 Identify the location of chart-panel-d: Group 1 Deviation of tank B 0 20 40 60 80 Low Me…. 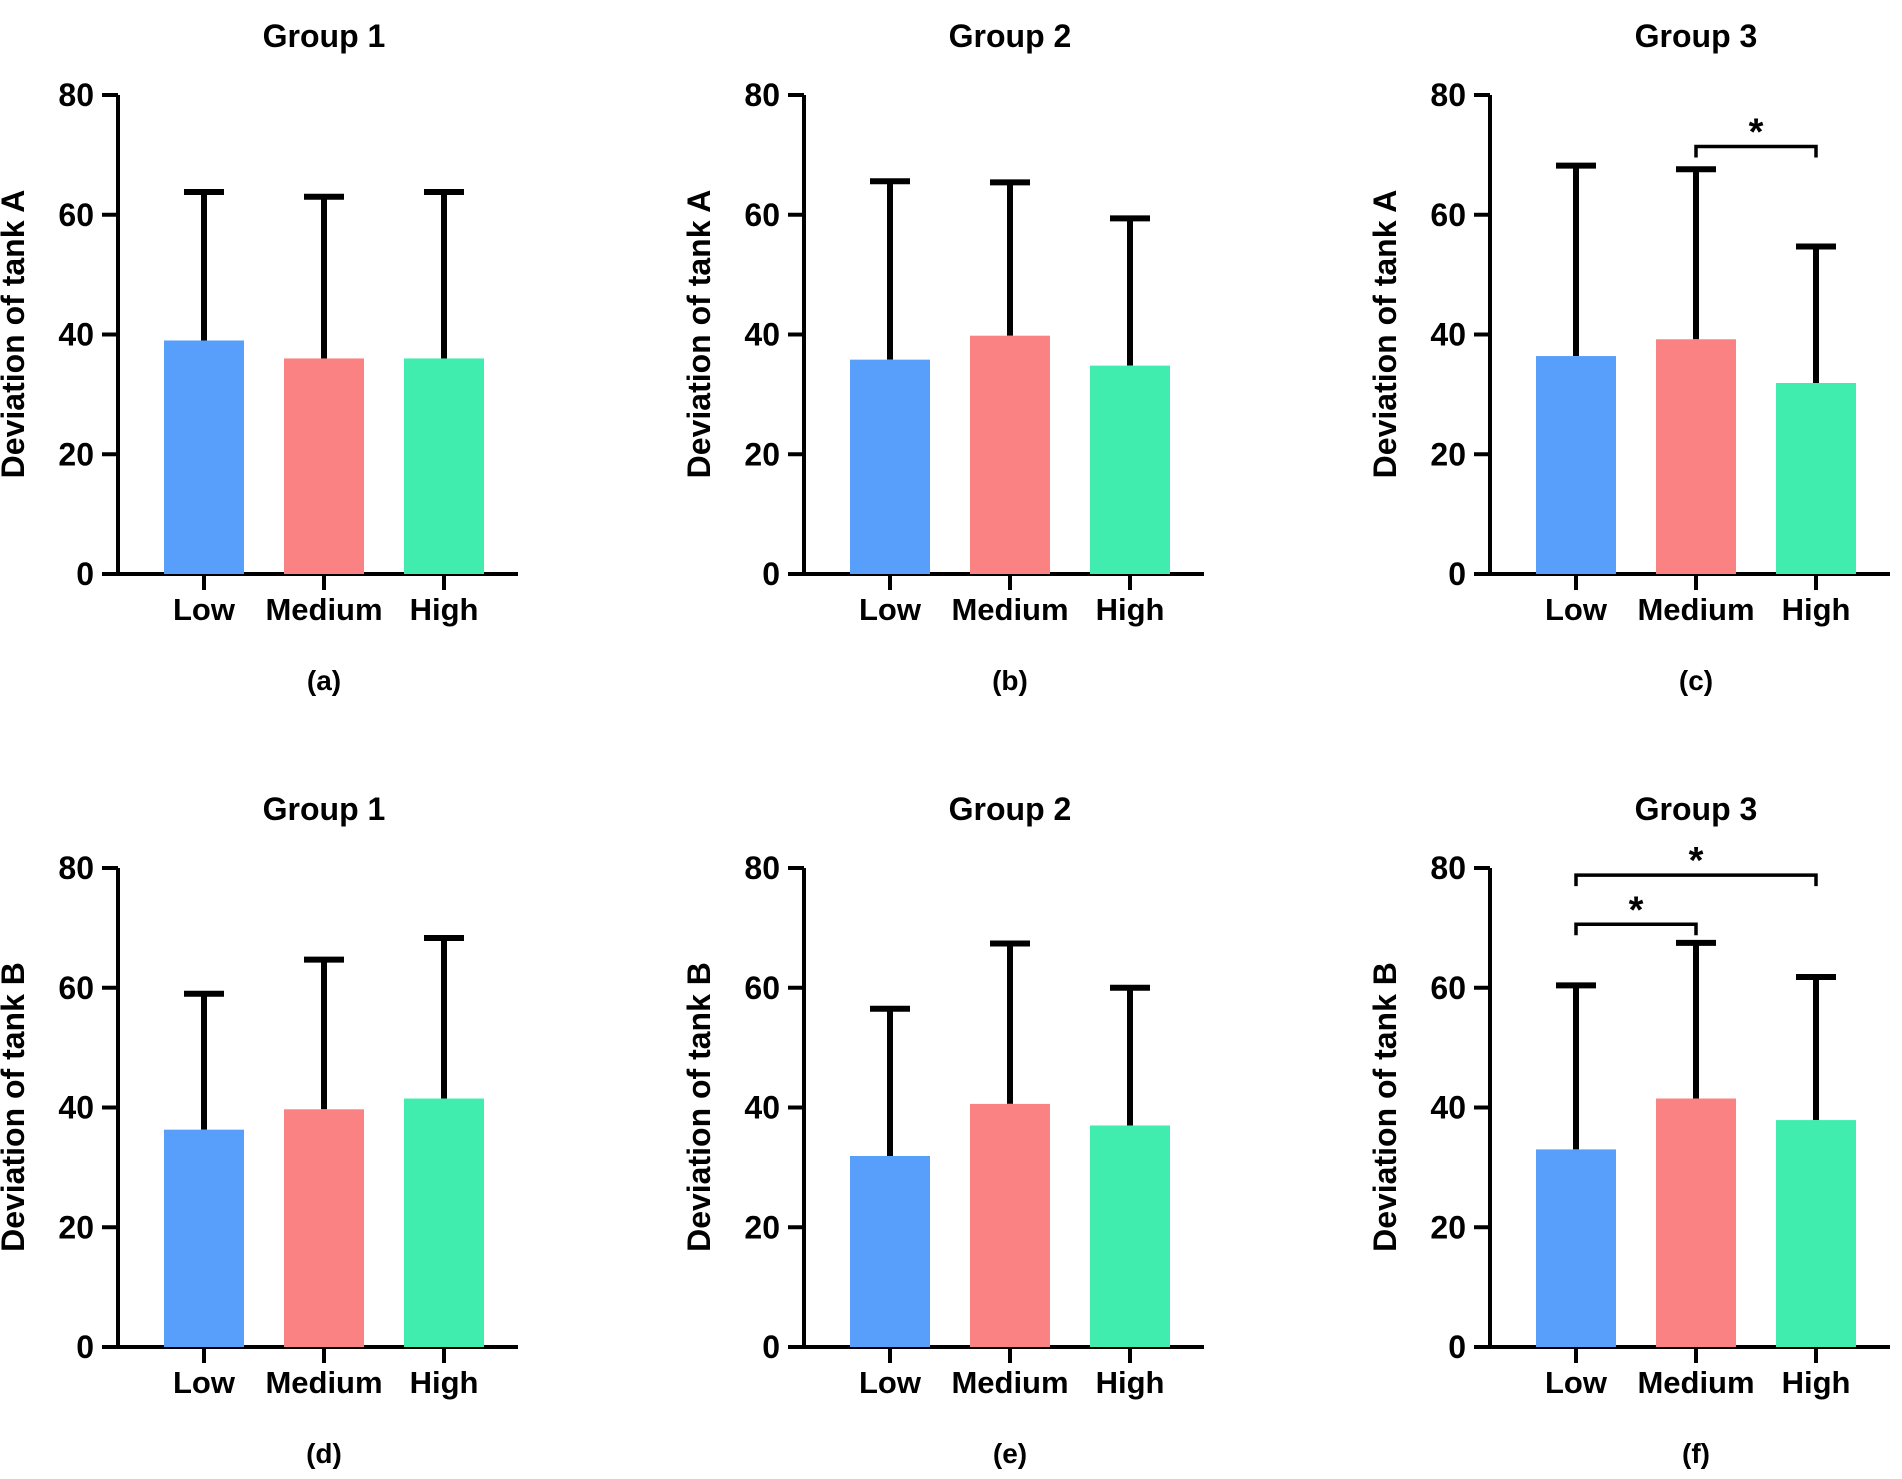
(259, 1130).